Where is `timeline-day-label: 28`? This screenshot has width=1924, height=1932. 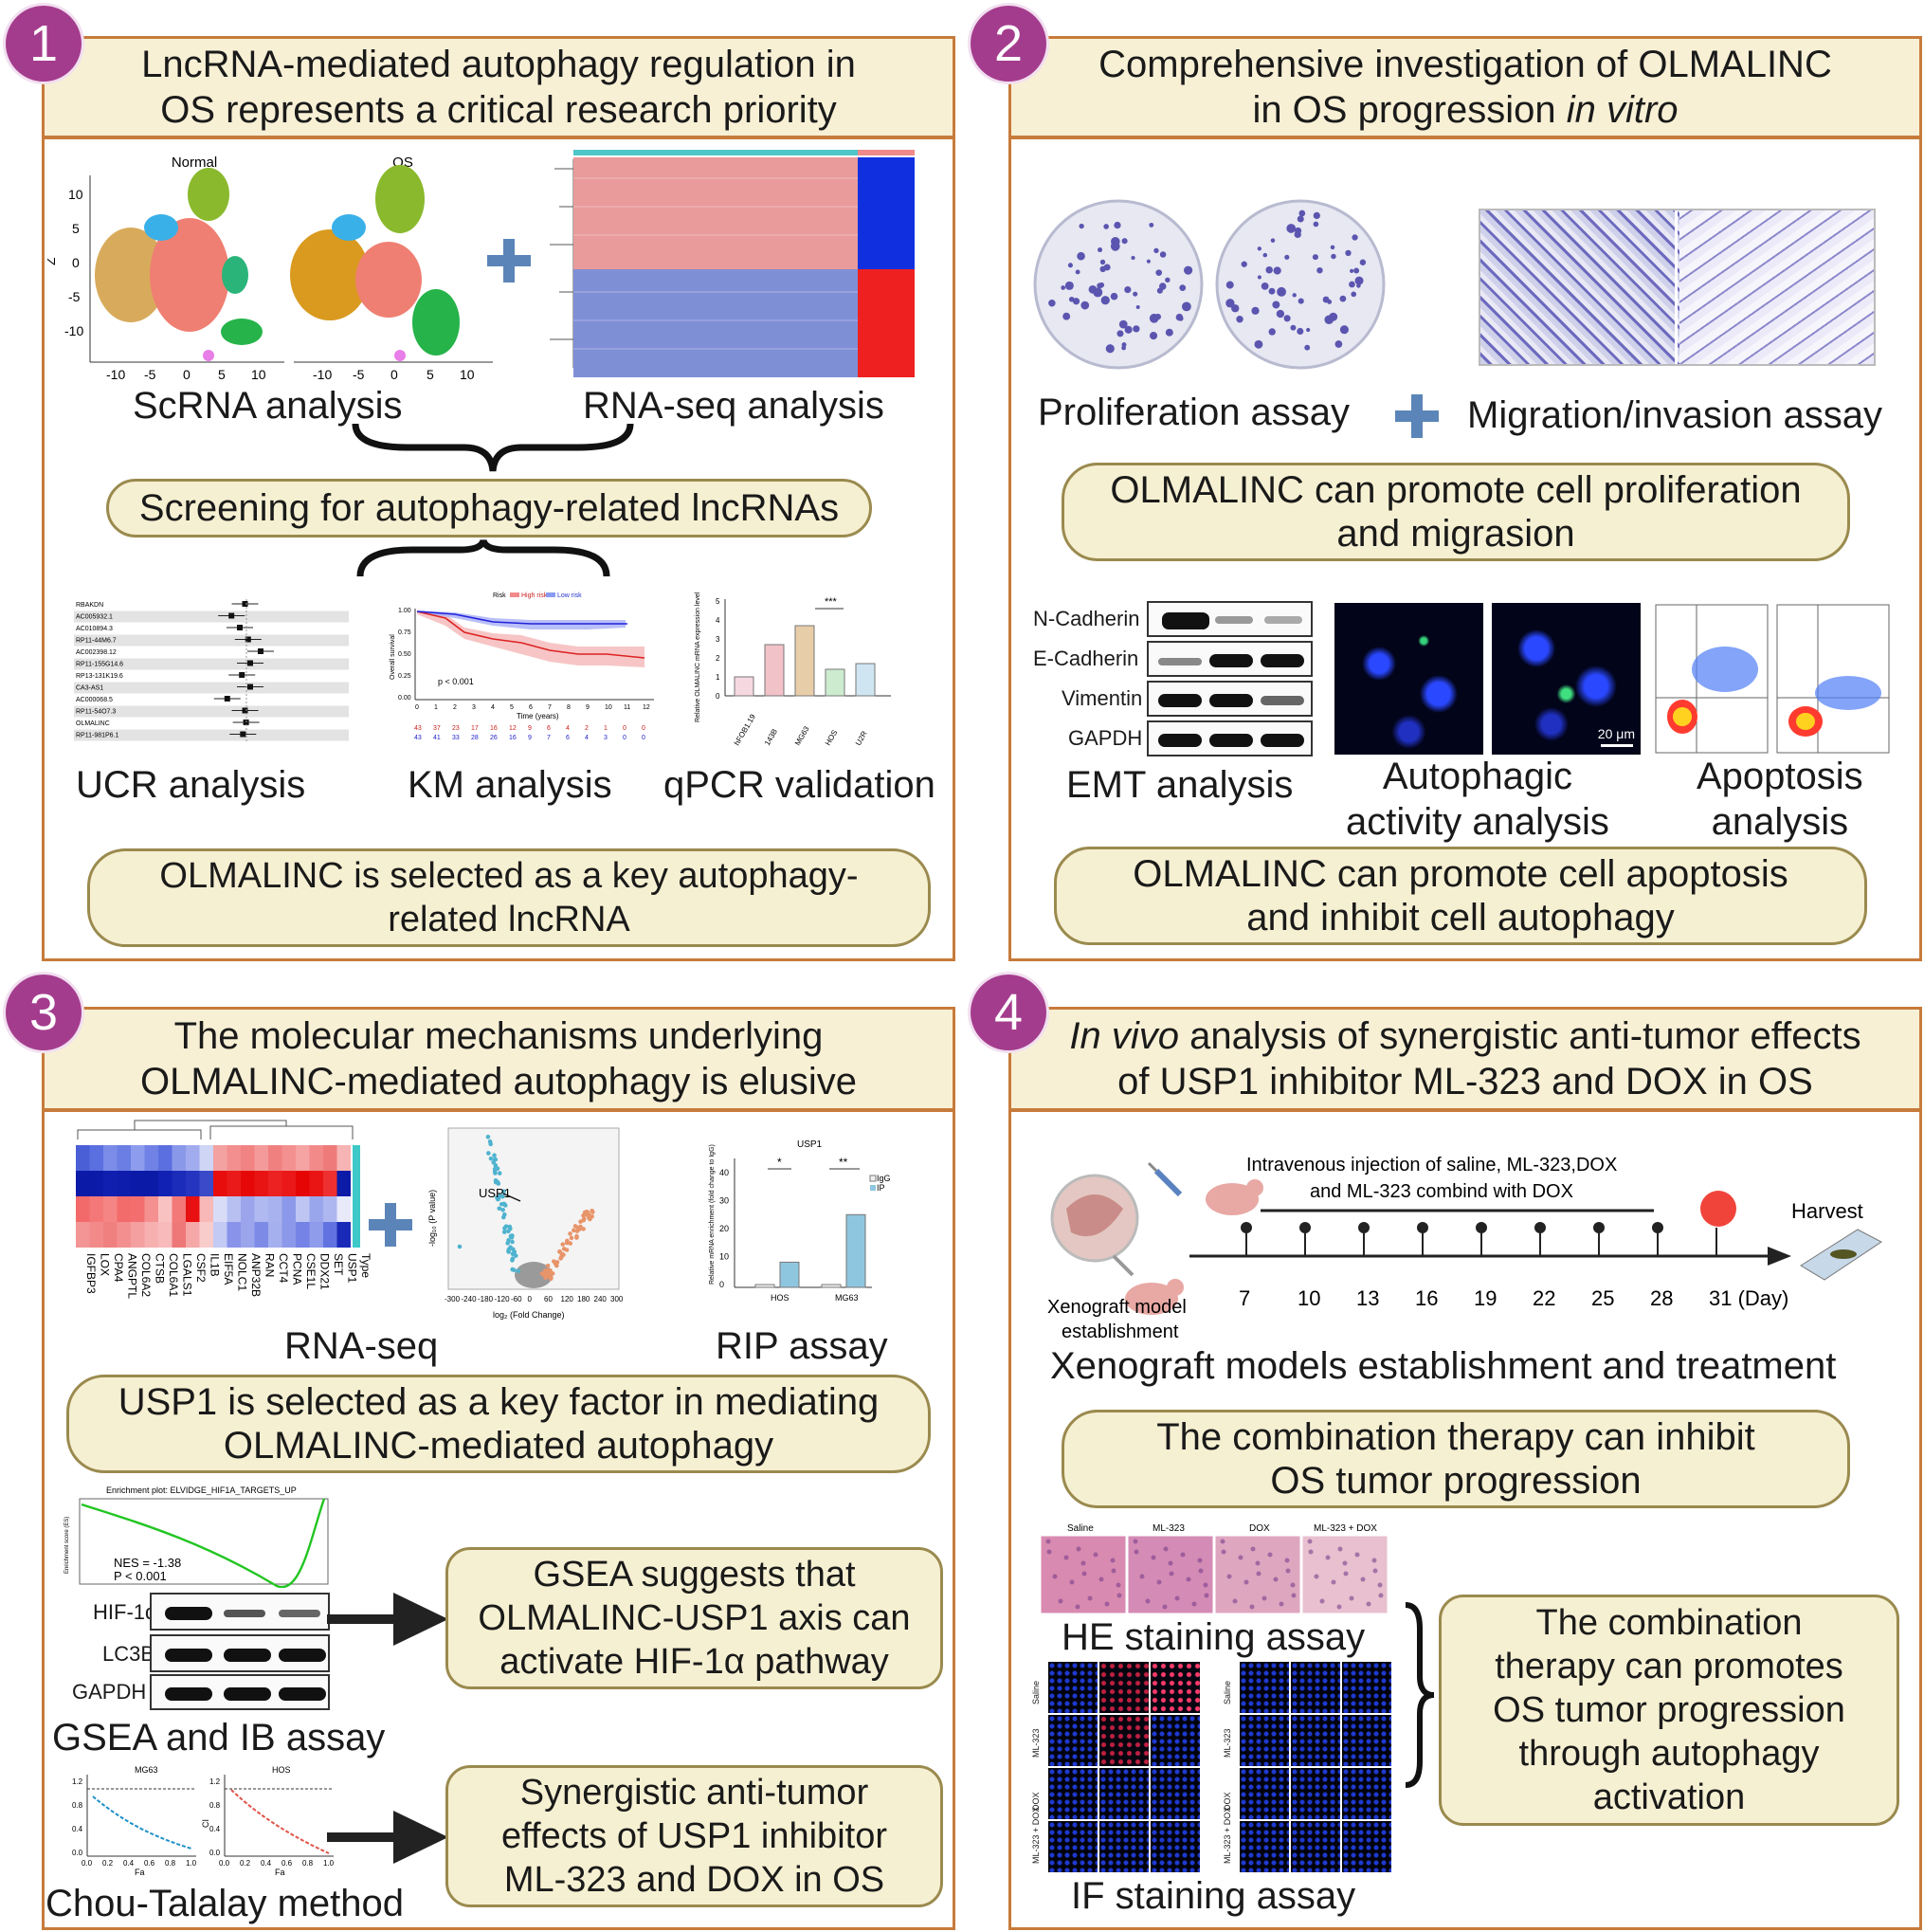 timeline-day-label: 28 is located at coordinates (1661, 1298).